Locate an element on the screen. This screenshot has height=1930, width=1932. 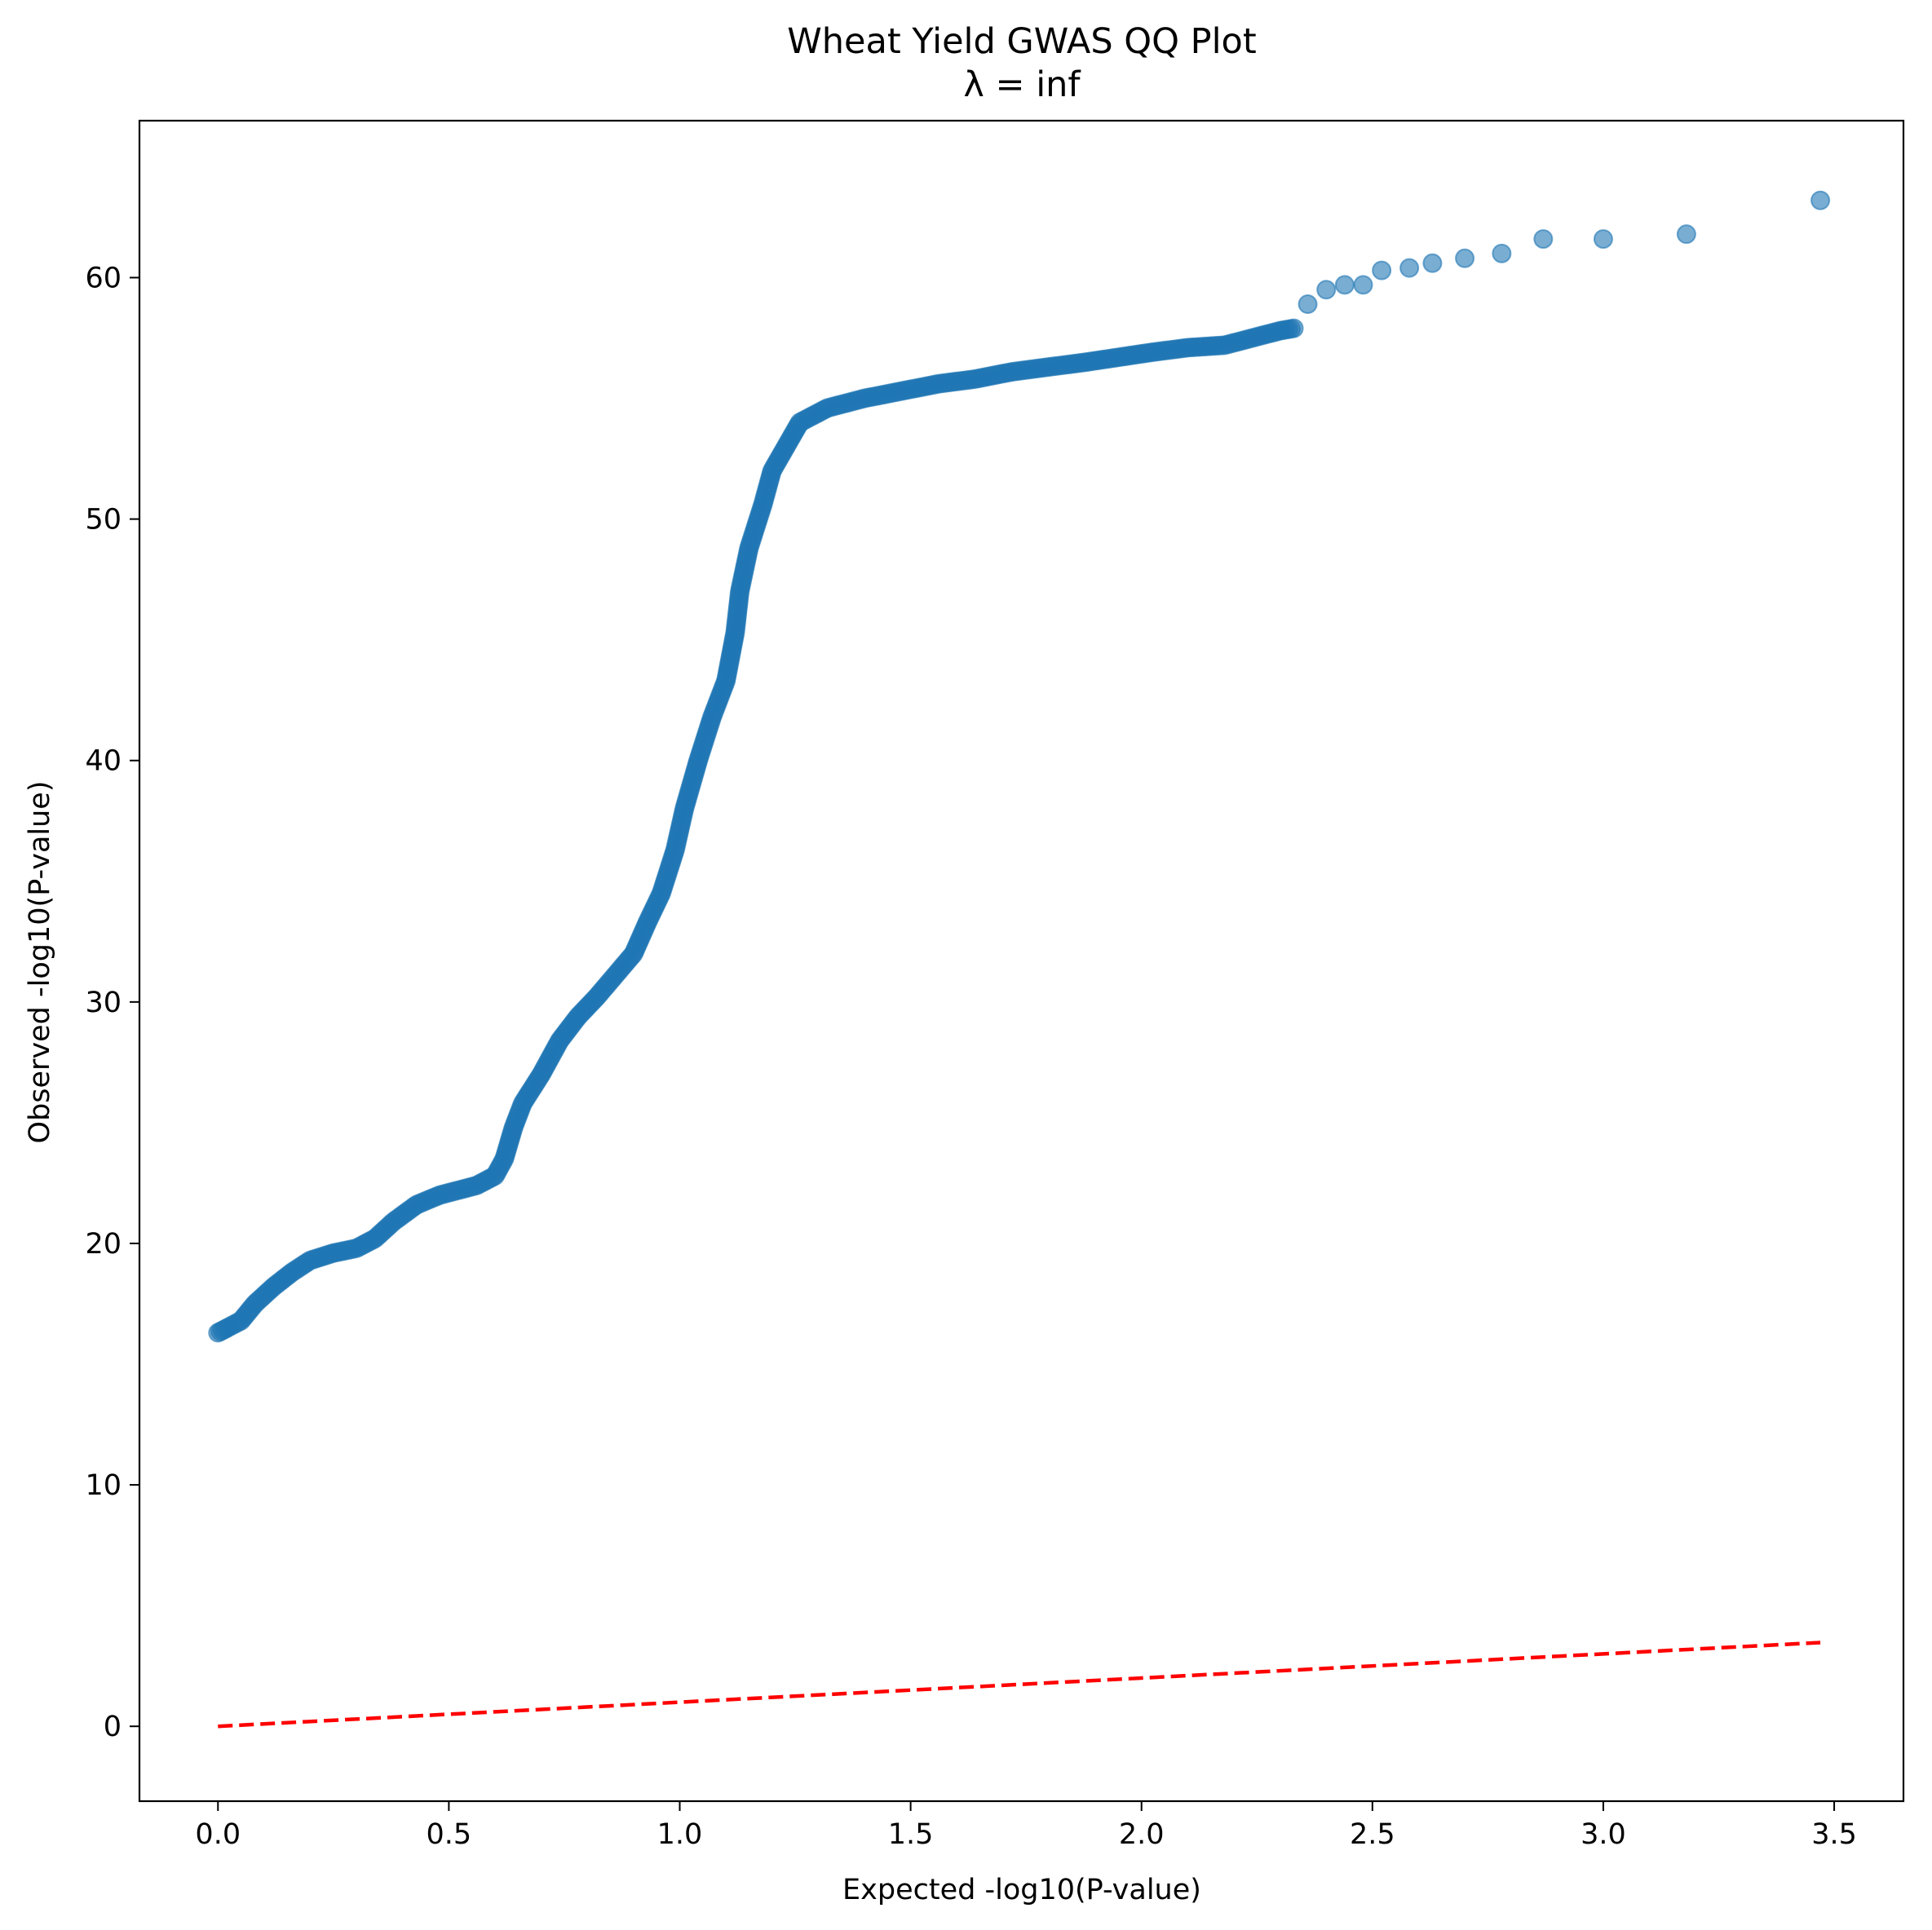
chart-title: Wheat Yield GWAS QQ Plot is located at coordinates (1022, 41).